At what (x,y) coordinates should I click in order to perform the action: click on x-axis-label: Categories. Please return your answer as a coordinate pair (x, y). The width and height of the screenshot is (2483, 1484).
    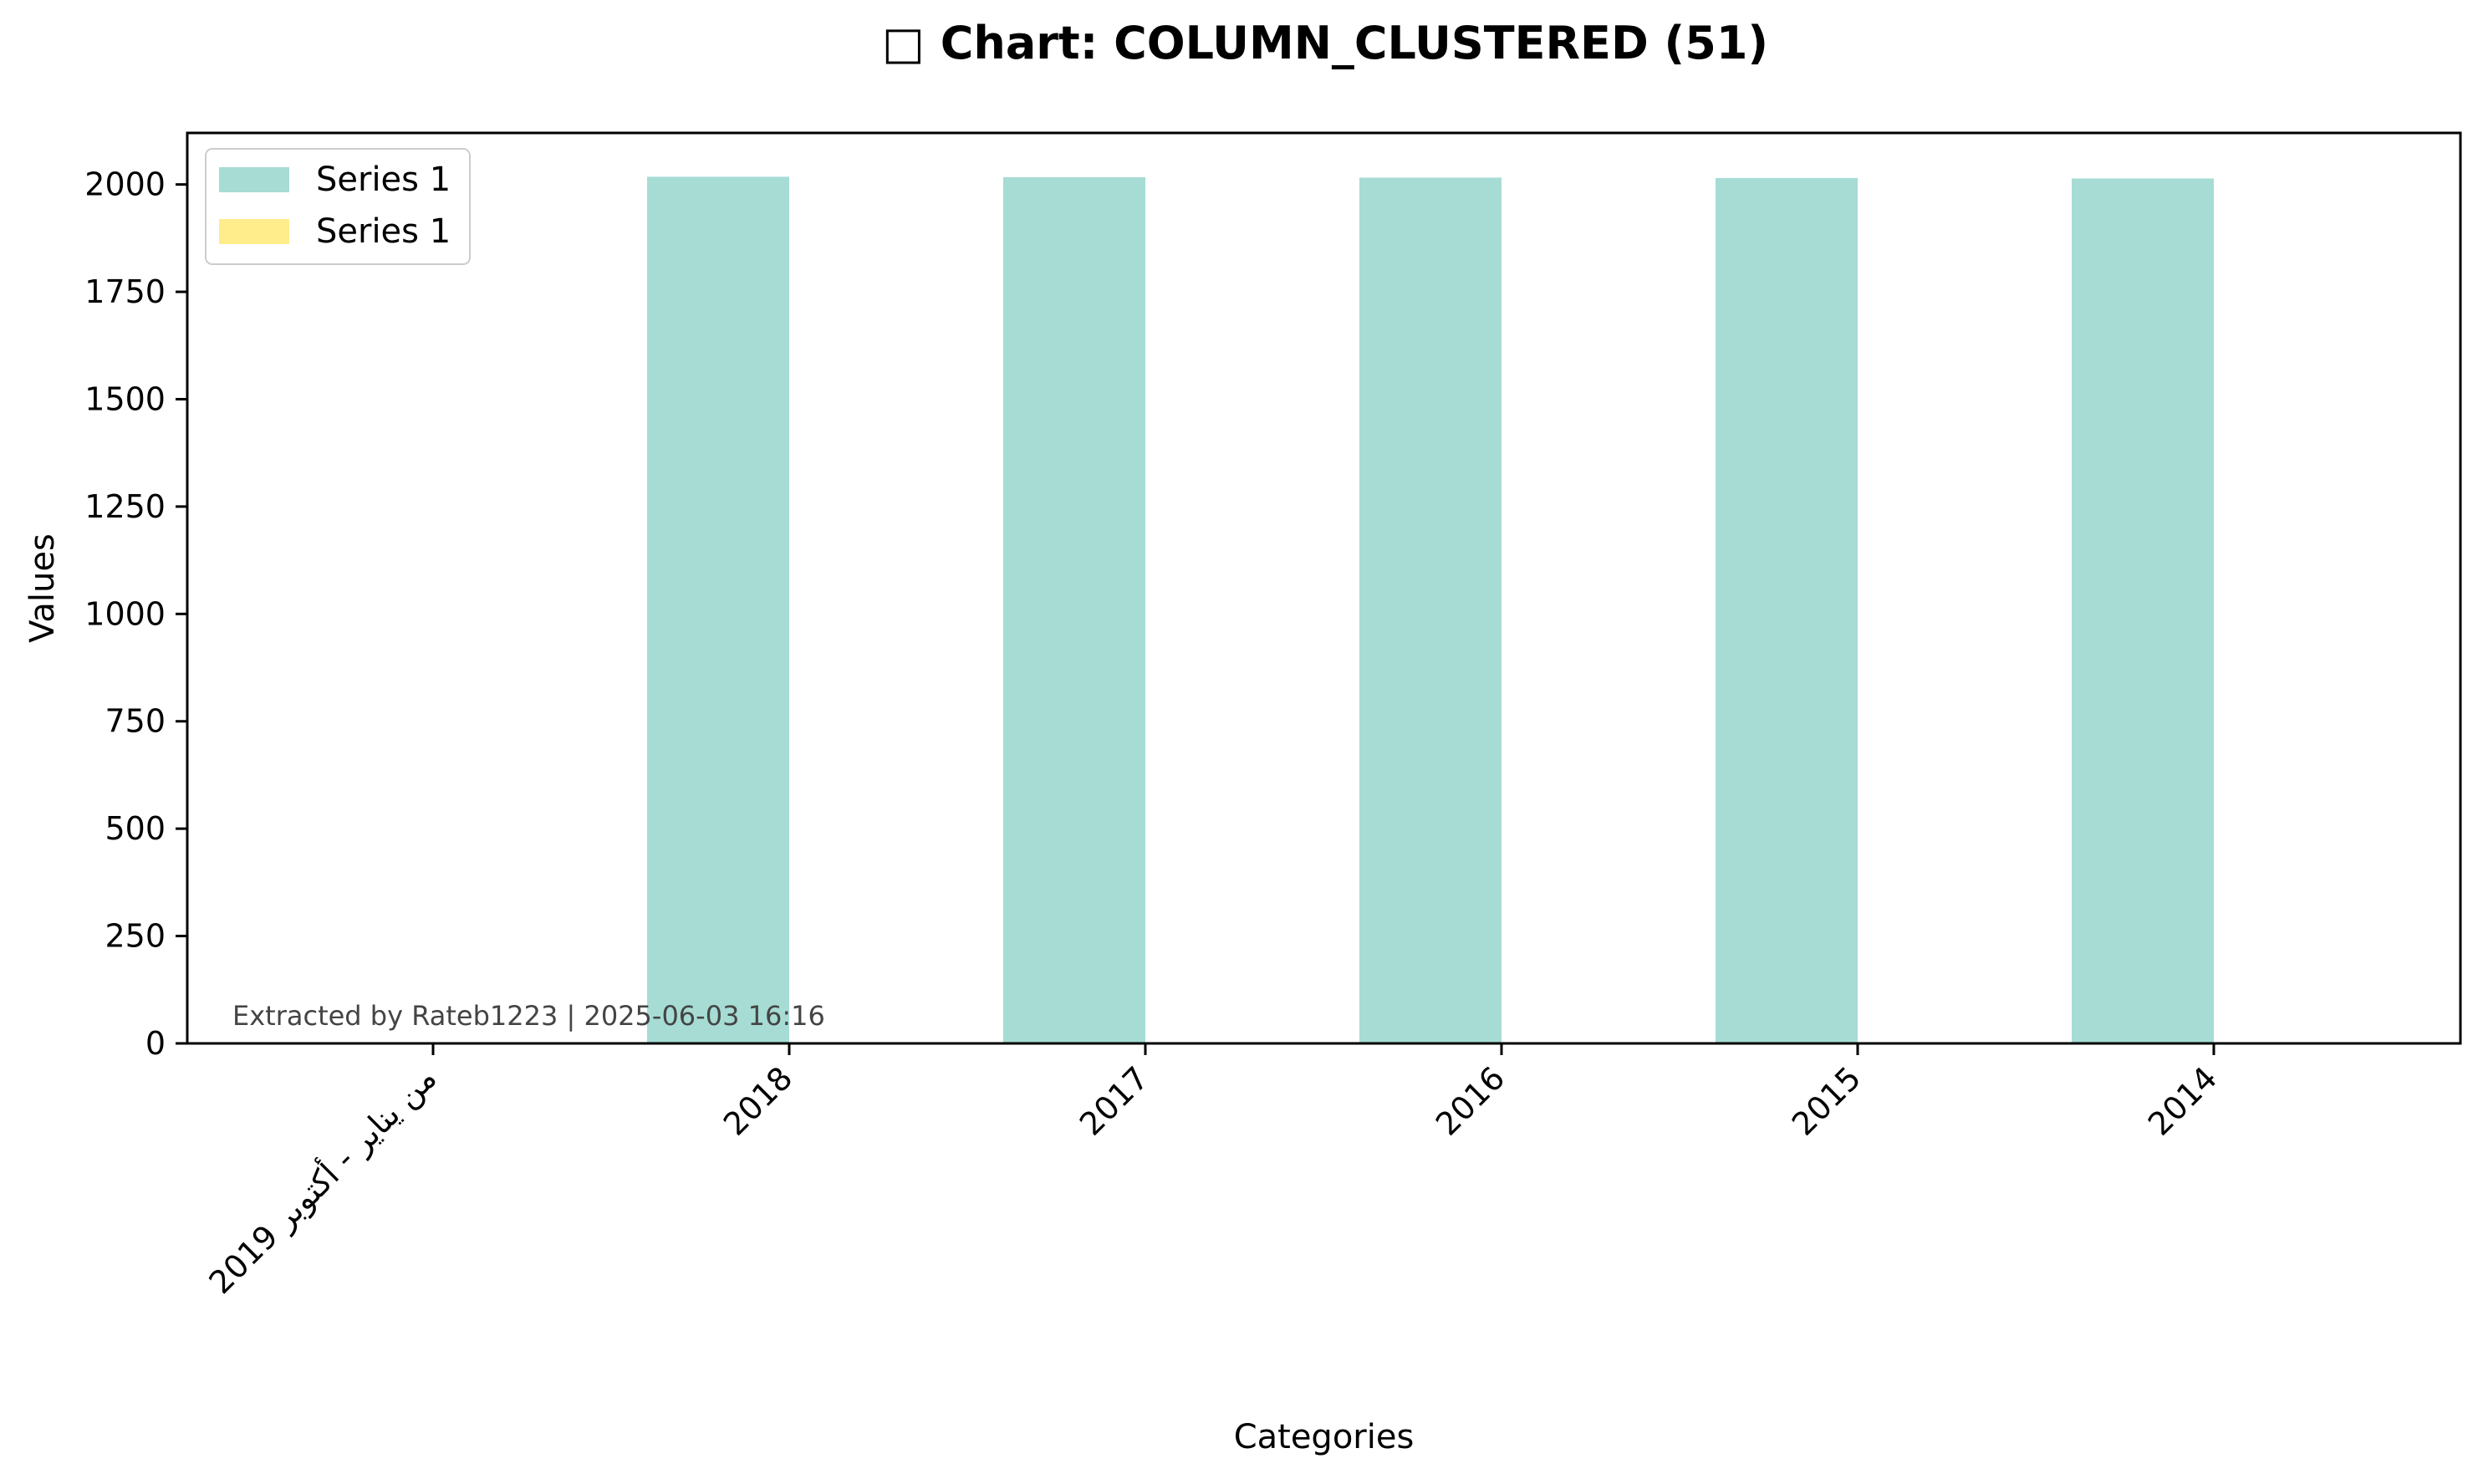
    Looking at the image, I should click on (1324, 1437).